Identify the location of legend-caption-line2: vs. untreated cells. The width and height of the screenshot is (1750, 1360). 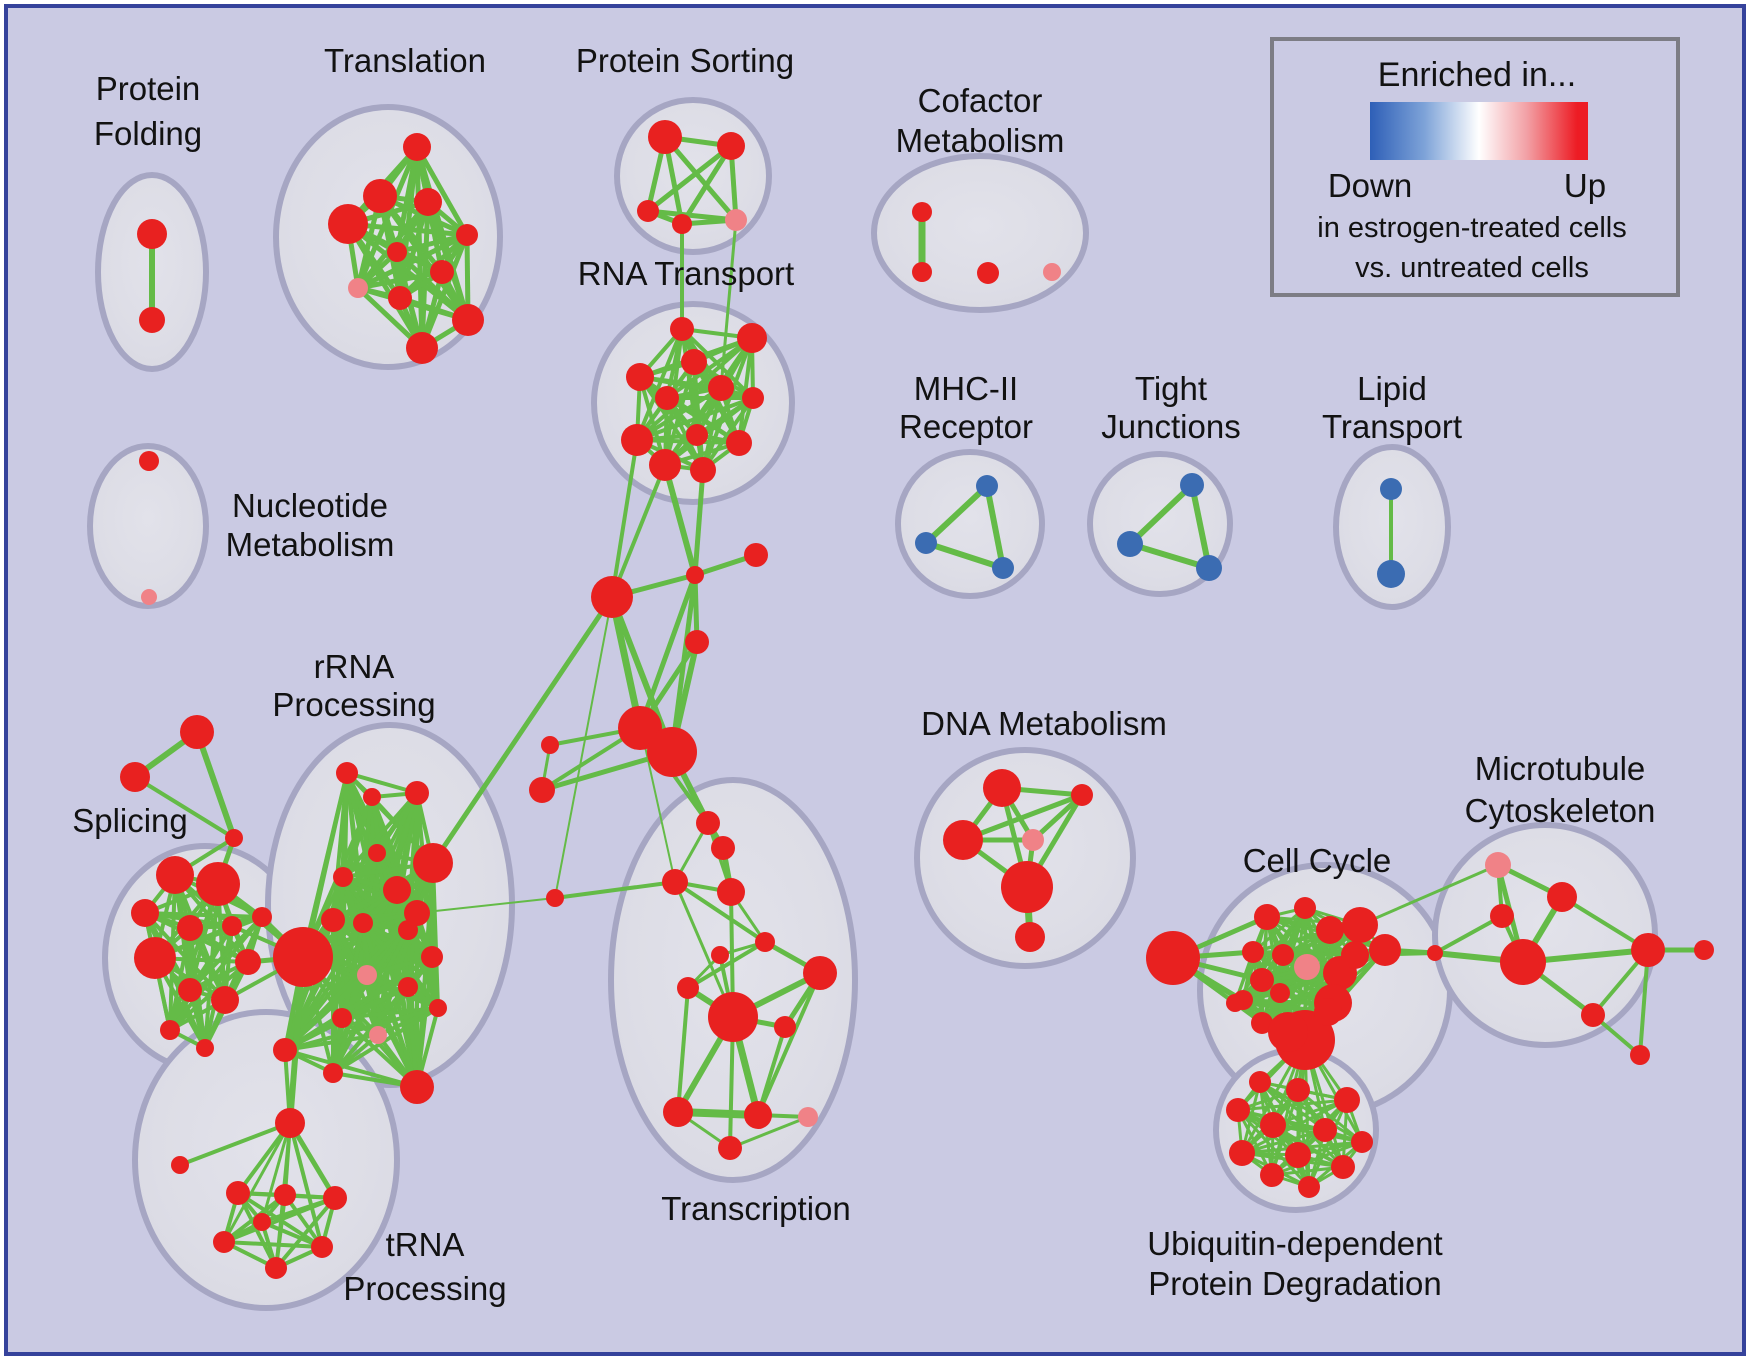
(1472, 268).